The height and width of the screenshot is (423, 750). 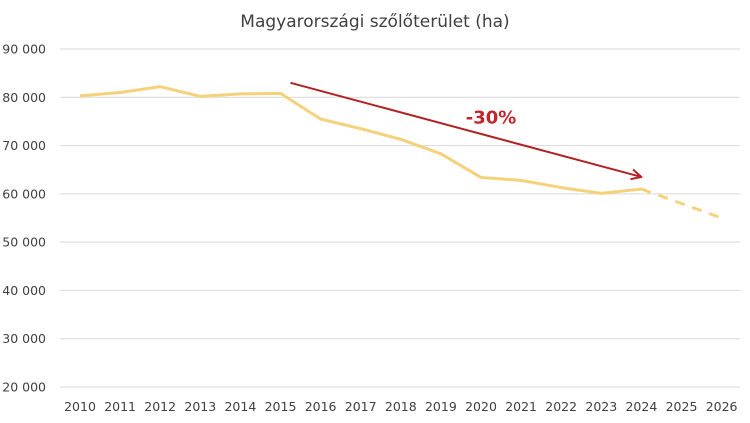 What do you see at coordinates (24, 49) in the screenshot?
I see `y-tick-label: 90 000` at bounding box center [24, 49].